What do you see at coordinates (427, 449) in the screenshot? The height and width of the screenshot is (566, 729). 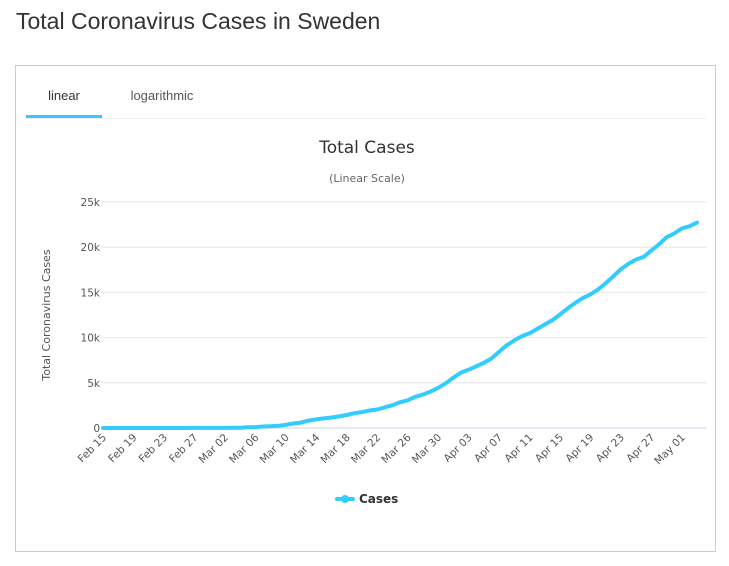 I see `x-tick-label: Mar 30` at bounding box center [427, 449].